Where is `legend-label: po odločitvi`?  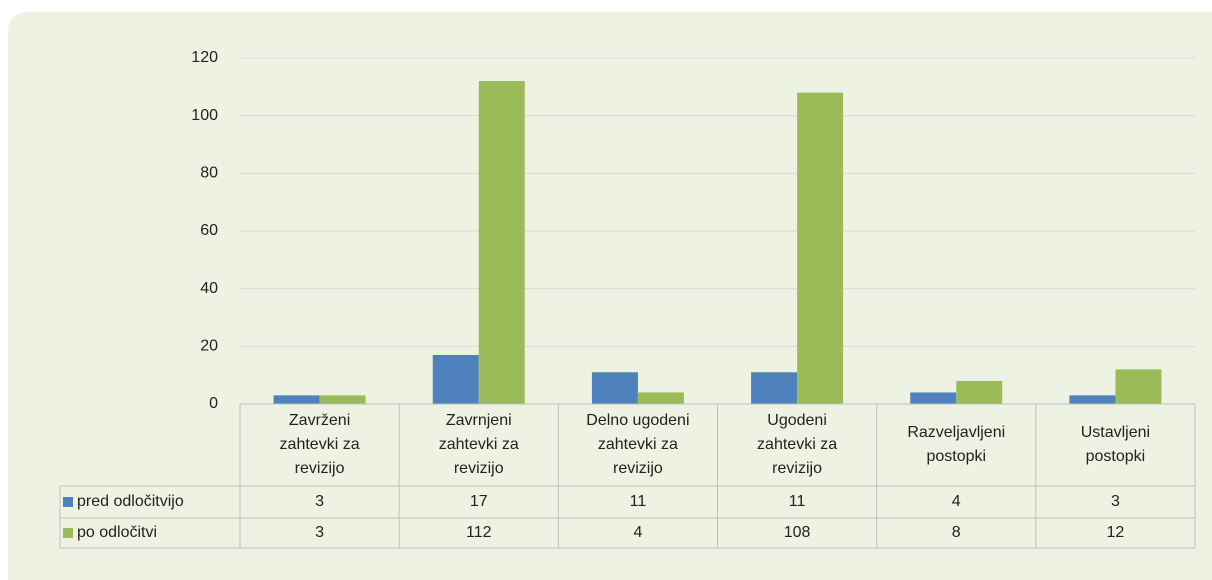
legend-label: po odločitvi is located at coordinates (117, 532).